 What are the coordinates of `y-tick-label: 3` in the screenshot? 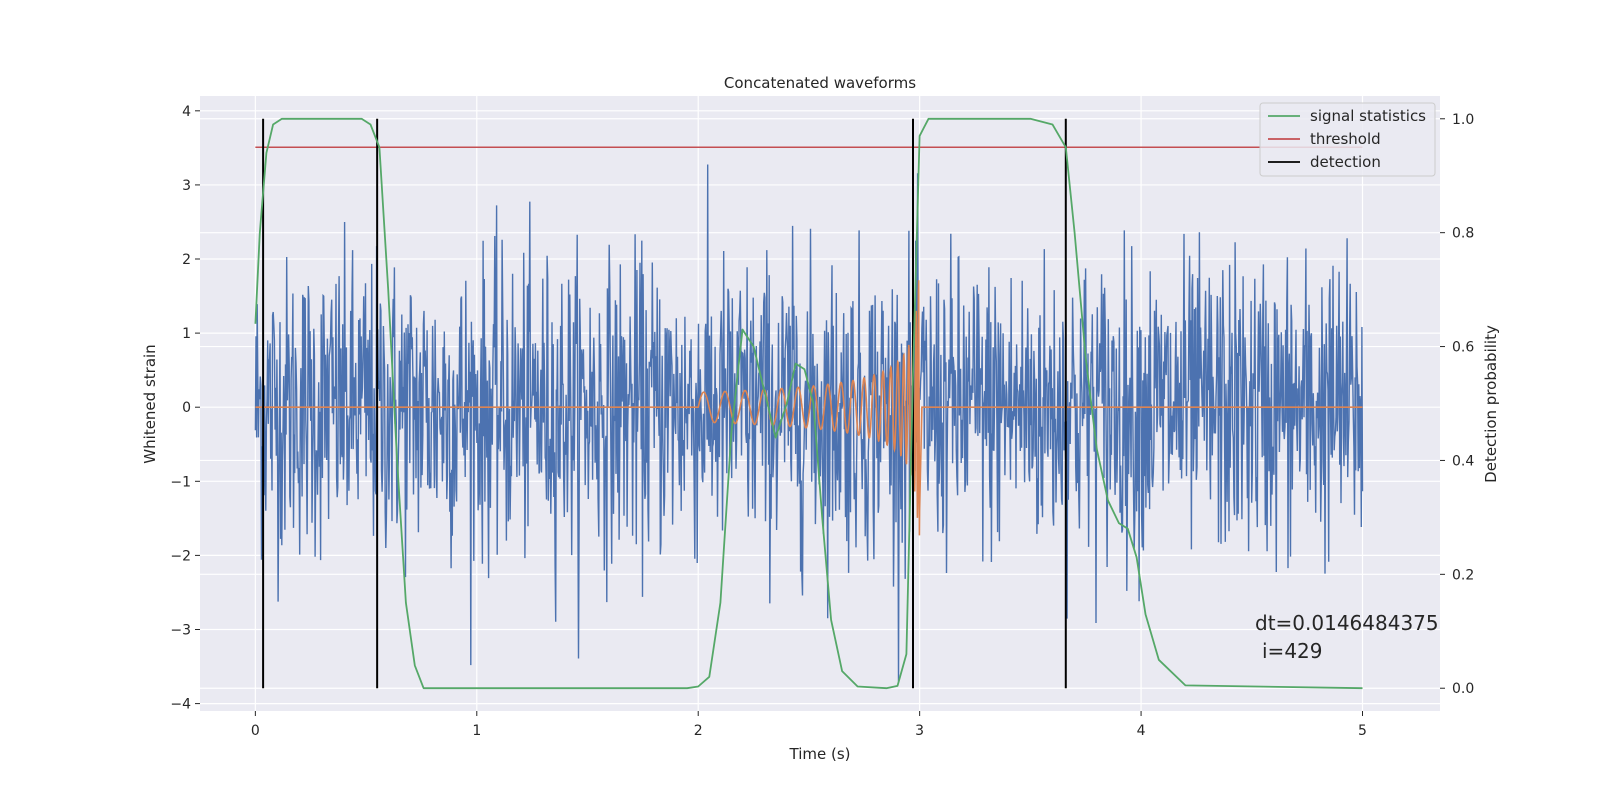 It's located at (186, 186).